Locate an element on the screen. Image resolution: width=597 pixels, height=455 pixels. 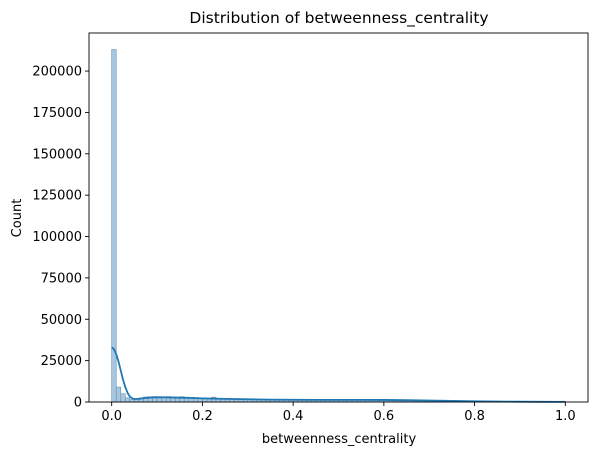
y-tick-label: 0 is located at coordinates (78, 403).